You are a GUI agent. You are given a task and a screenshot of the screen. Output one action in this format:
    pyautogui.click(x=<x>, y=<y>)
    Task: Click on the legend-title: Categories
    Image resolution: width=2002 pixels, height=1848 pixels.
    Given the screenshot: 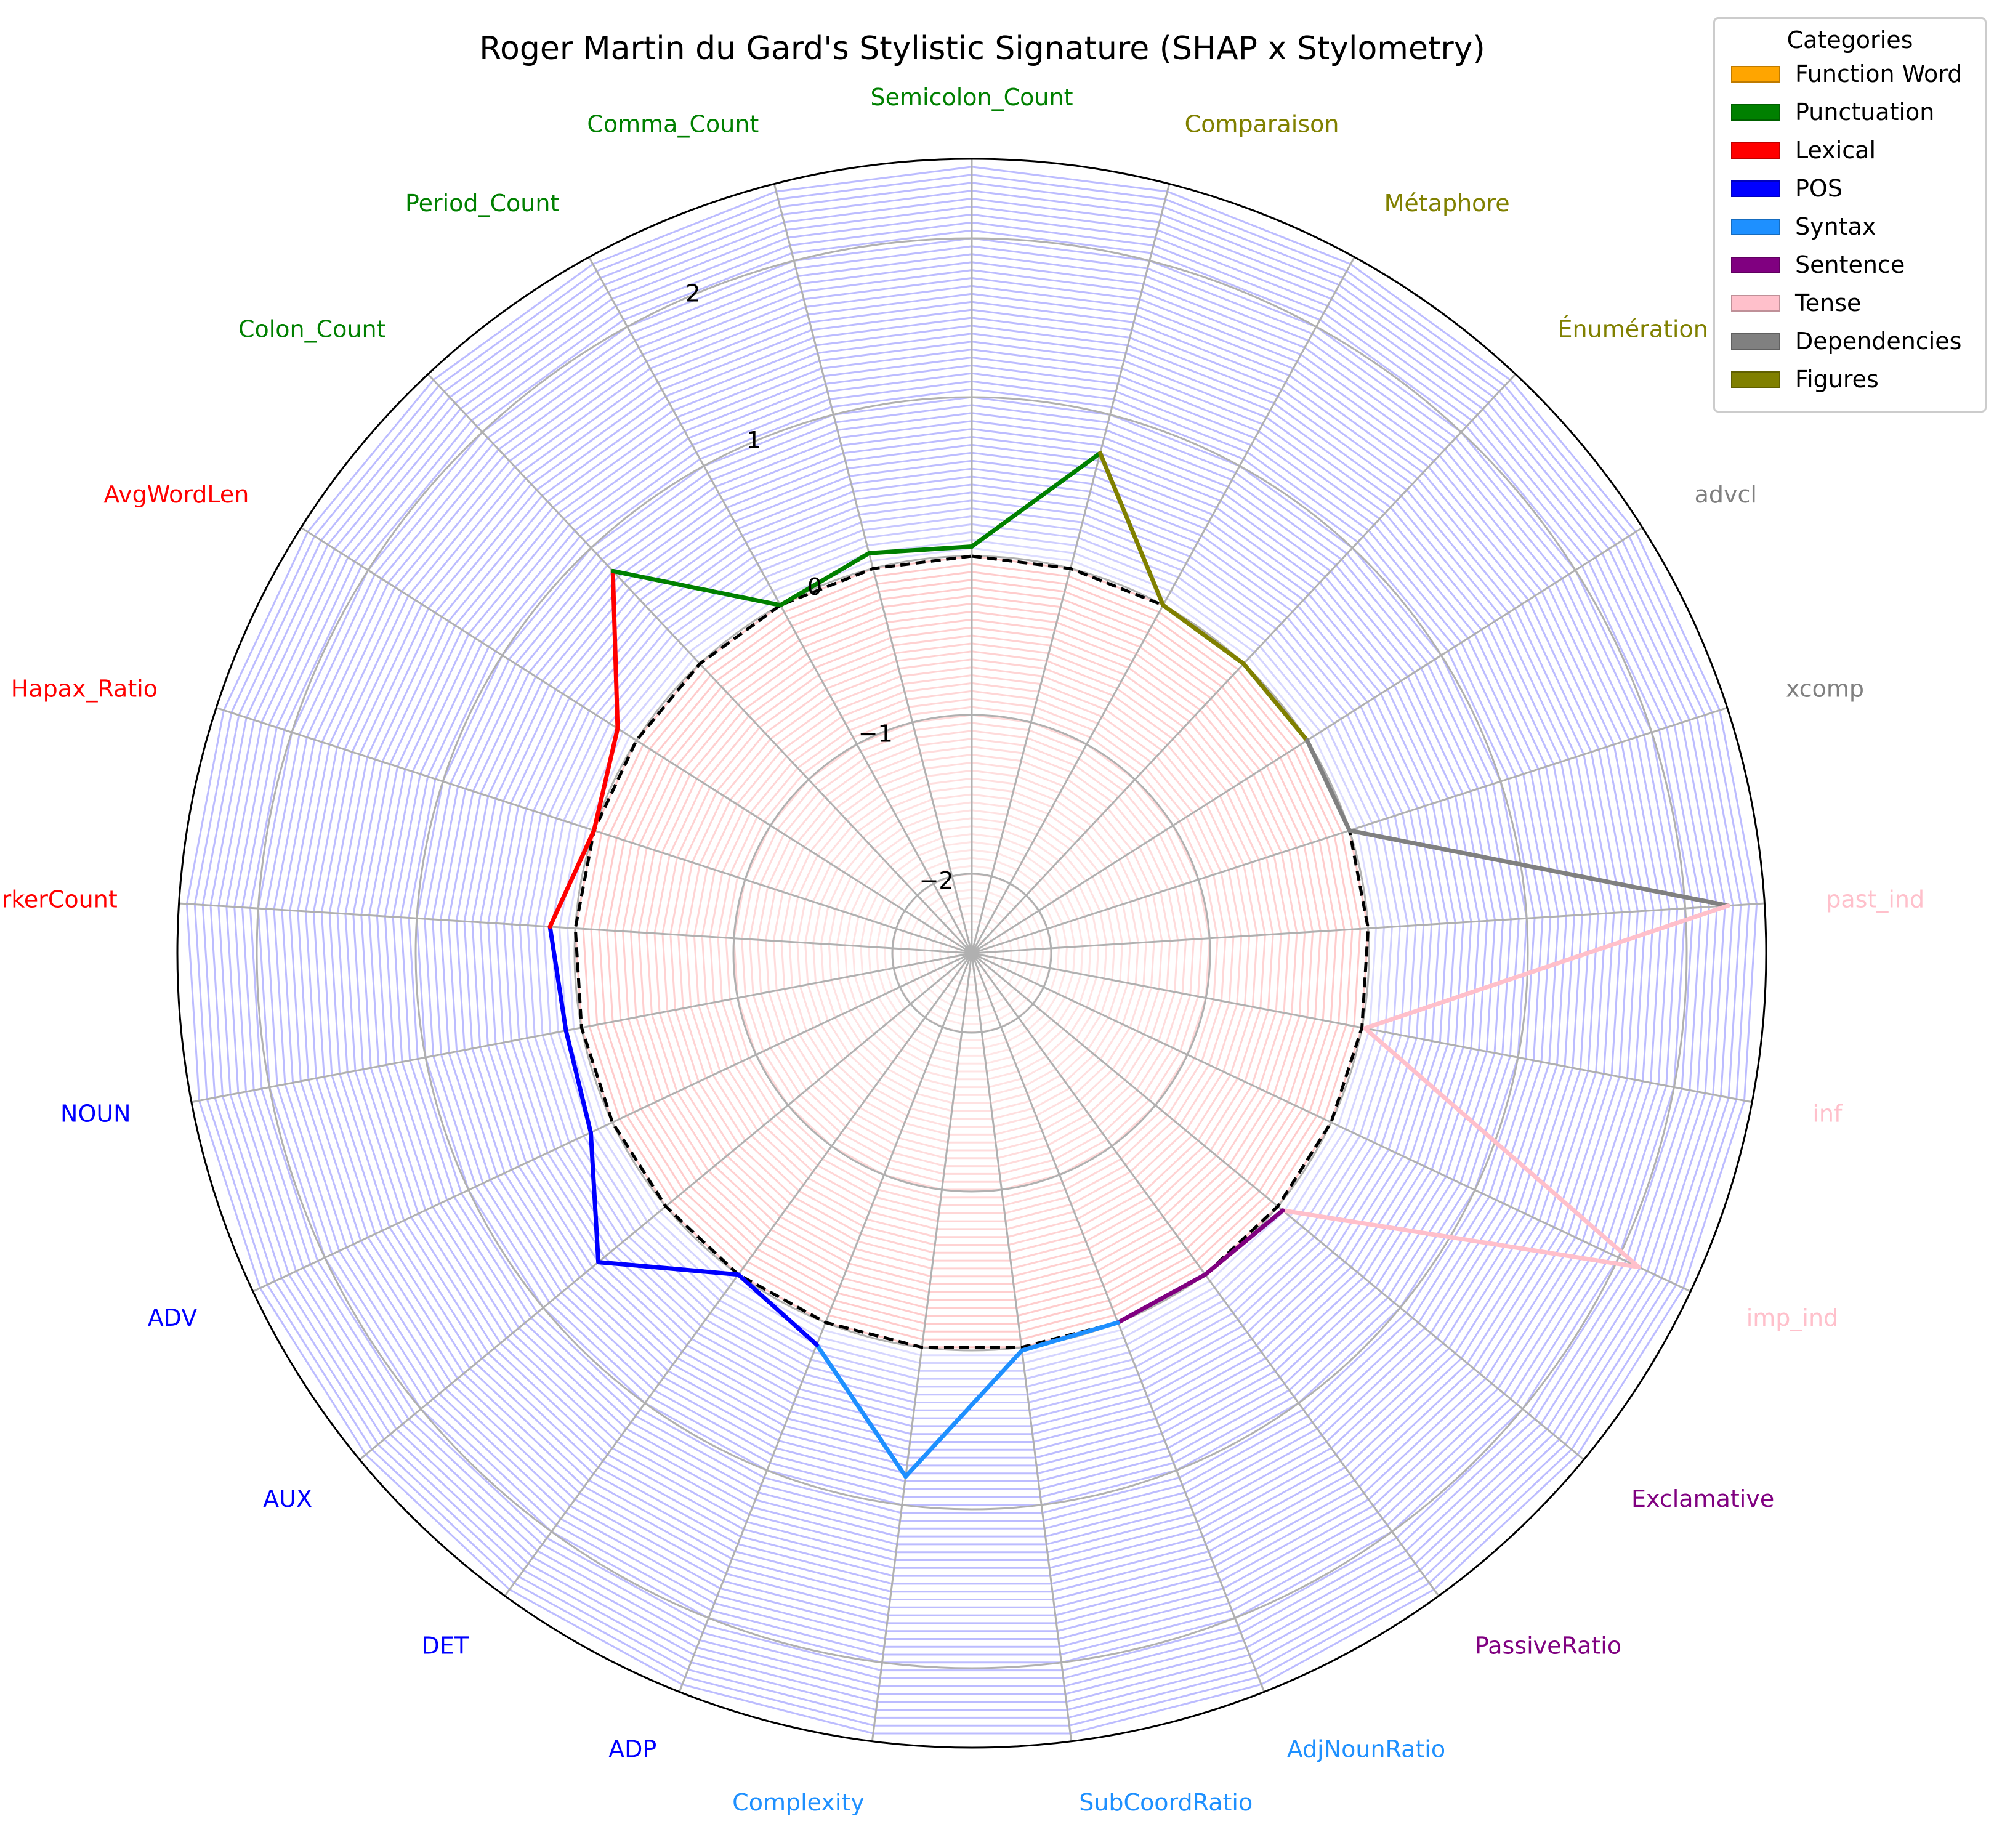 What is the action you would take?
    pyautogui.click(x=1850, y=40)
    